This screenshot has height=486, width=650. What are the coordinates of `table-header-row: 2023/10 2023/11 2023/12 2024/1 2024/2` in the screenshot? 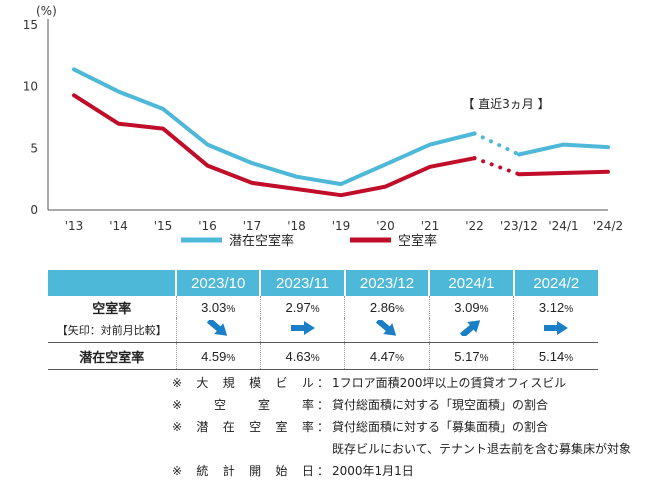 It's located at (323, 283).